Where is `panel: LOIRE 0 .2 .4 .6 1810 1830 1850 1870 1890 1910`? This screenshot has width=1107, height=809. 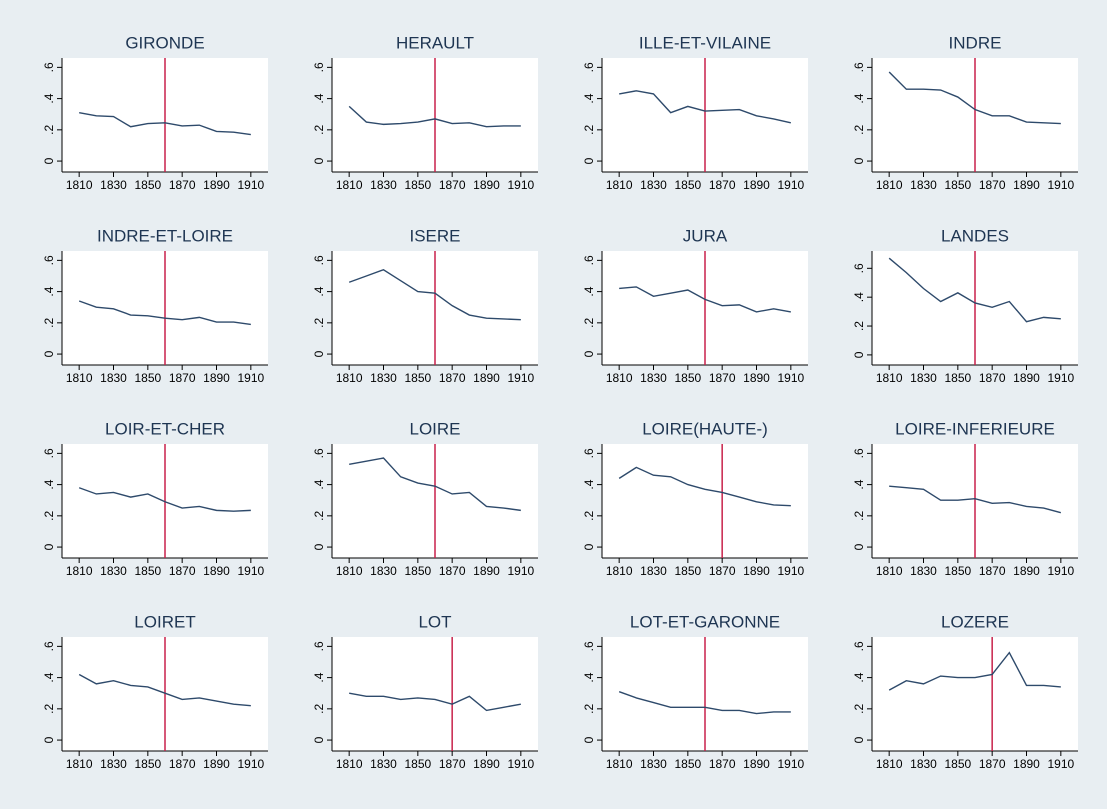
panel: LOIRE 0 .2 .4 .6 1810 1830 1850 1870 1890 1910 is located at coordinates (425, 498).